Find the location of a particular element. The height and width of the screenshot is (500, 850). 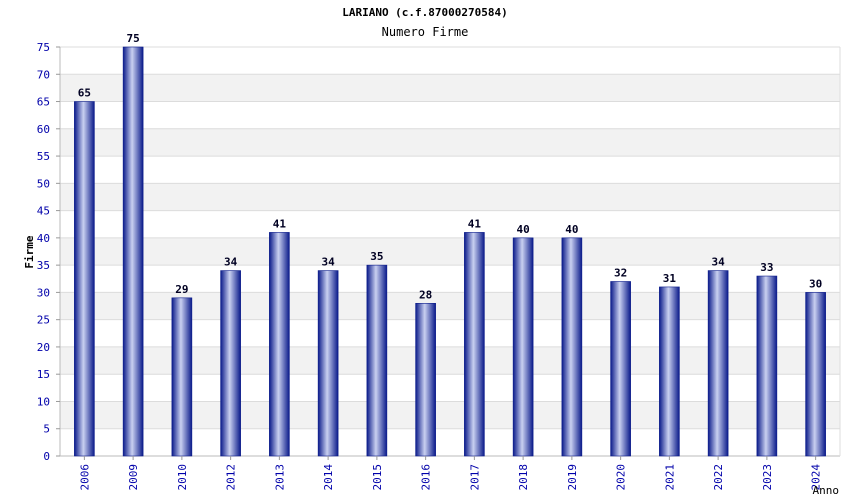

y-tick-label: 30 is located at coordinates (43, 292).